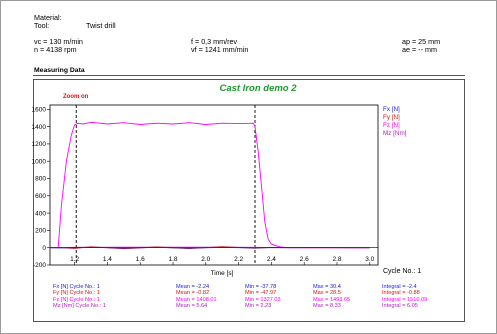 This screenshot has height=334, width=497. Describe the element at coordinates (79, 306) in the screenshot. I see `stats-label-cell: Mz [Nm] Cycle No.: 1` at that location.